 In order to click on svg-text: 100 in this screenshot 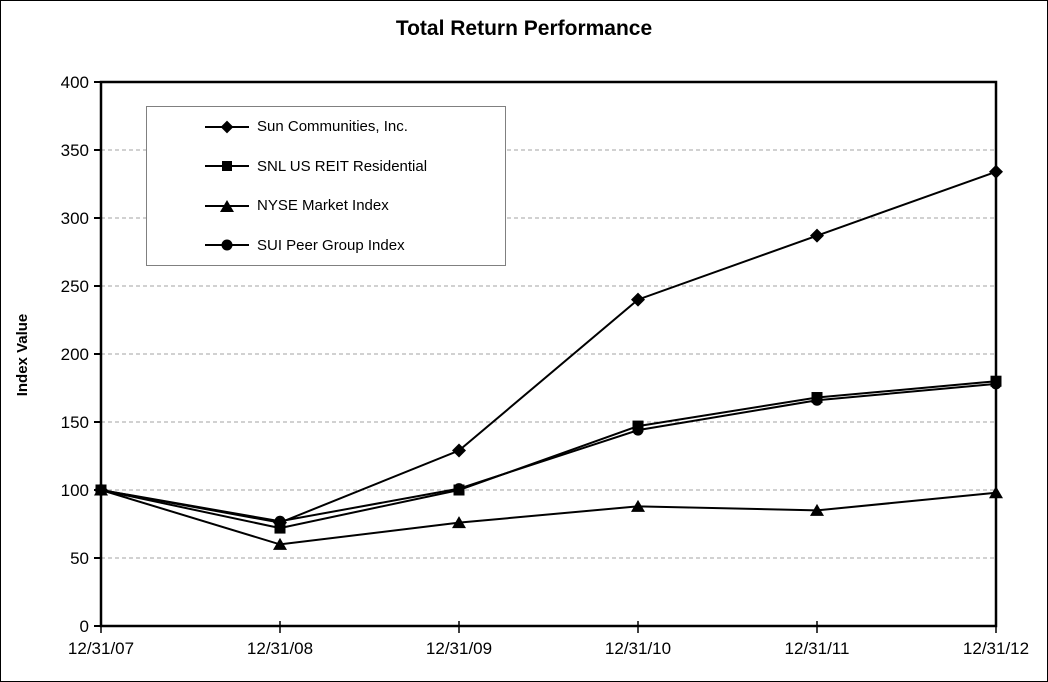, I will do `click(75, 490)`.